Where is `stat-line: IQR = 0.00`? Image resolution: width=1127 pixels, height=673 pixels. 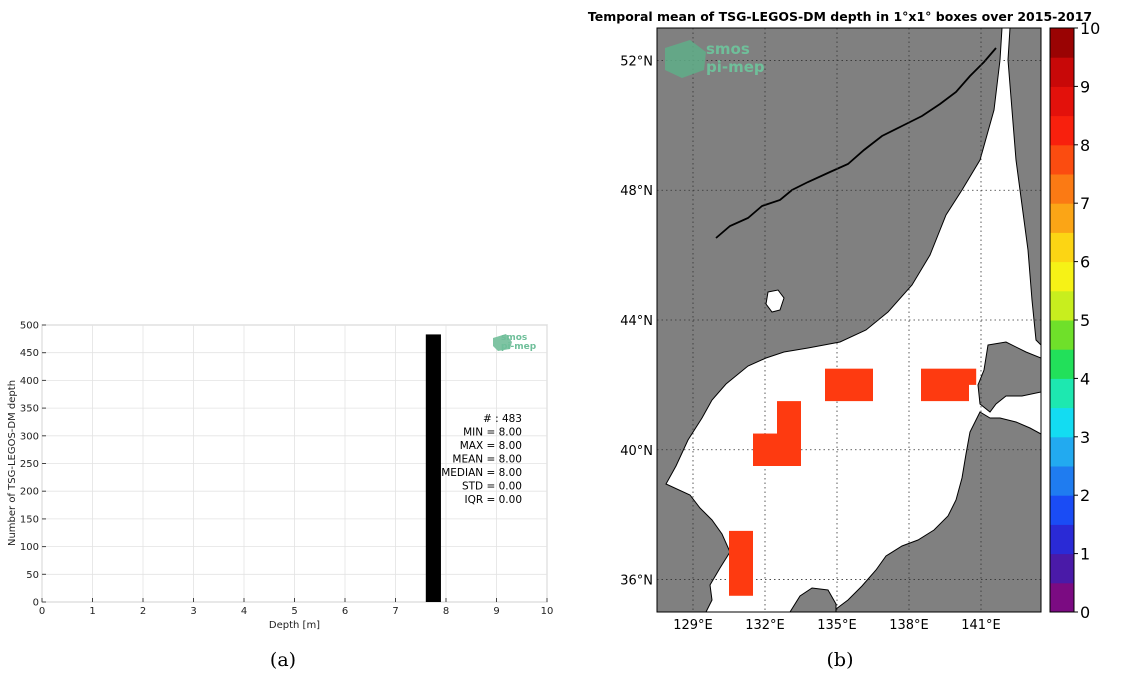 stat-line: IQR = 0.00 is located at coordinates (493, 500).